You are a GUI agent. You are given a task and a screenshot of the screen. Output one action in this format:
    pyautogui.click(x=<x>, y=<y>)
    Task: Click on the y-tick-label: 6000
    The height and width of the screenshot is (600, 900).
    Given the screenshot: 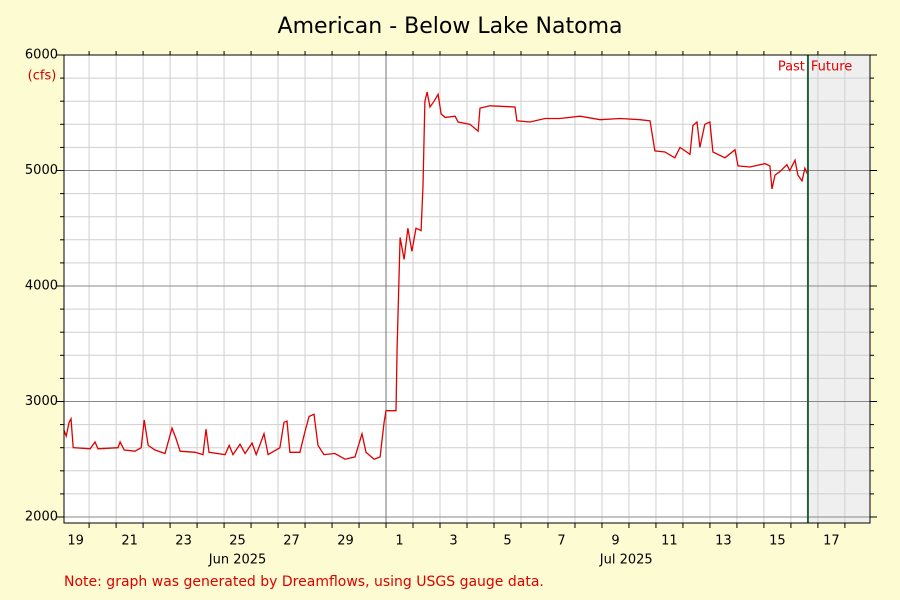 What is the action you would take?
    pyautogui.click(x=41, y=55)
    